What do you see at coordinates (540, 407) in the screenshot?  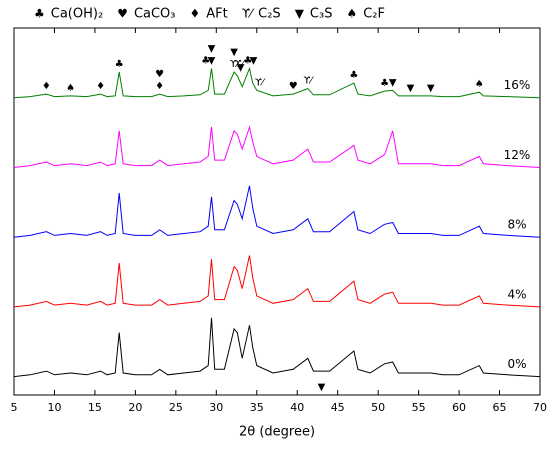 I see `x-tick-label: 70` at bounding box center [540, 407].